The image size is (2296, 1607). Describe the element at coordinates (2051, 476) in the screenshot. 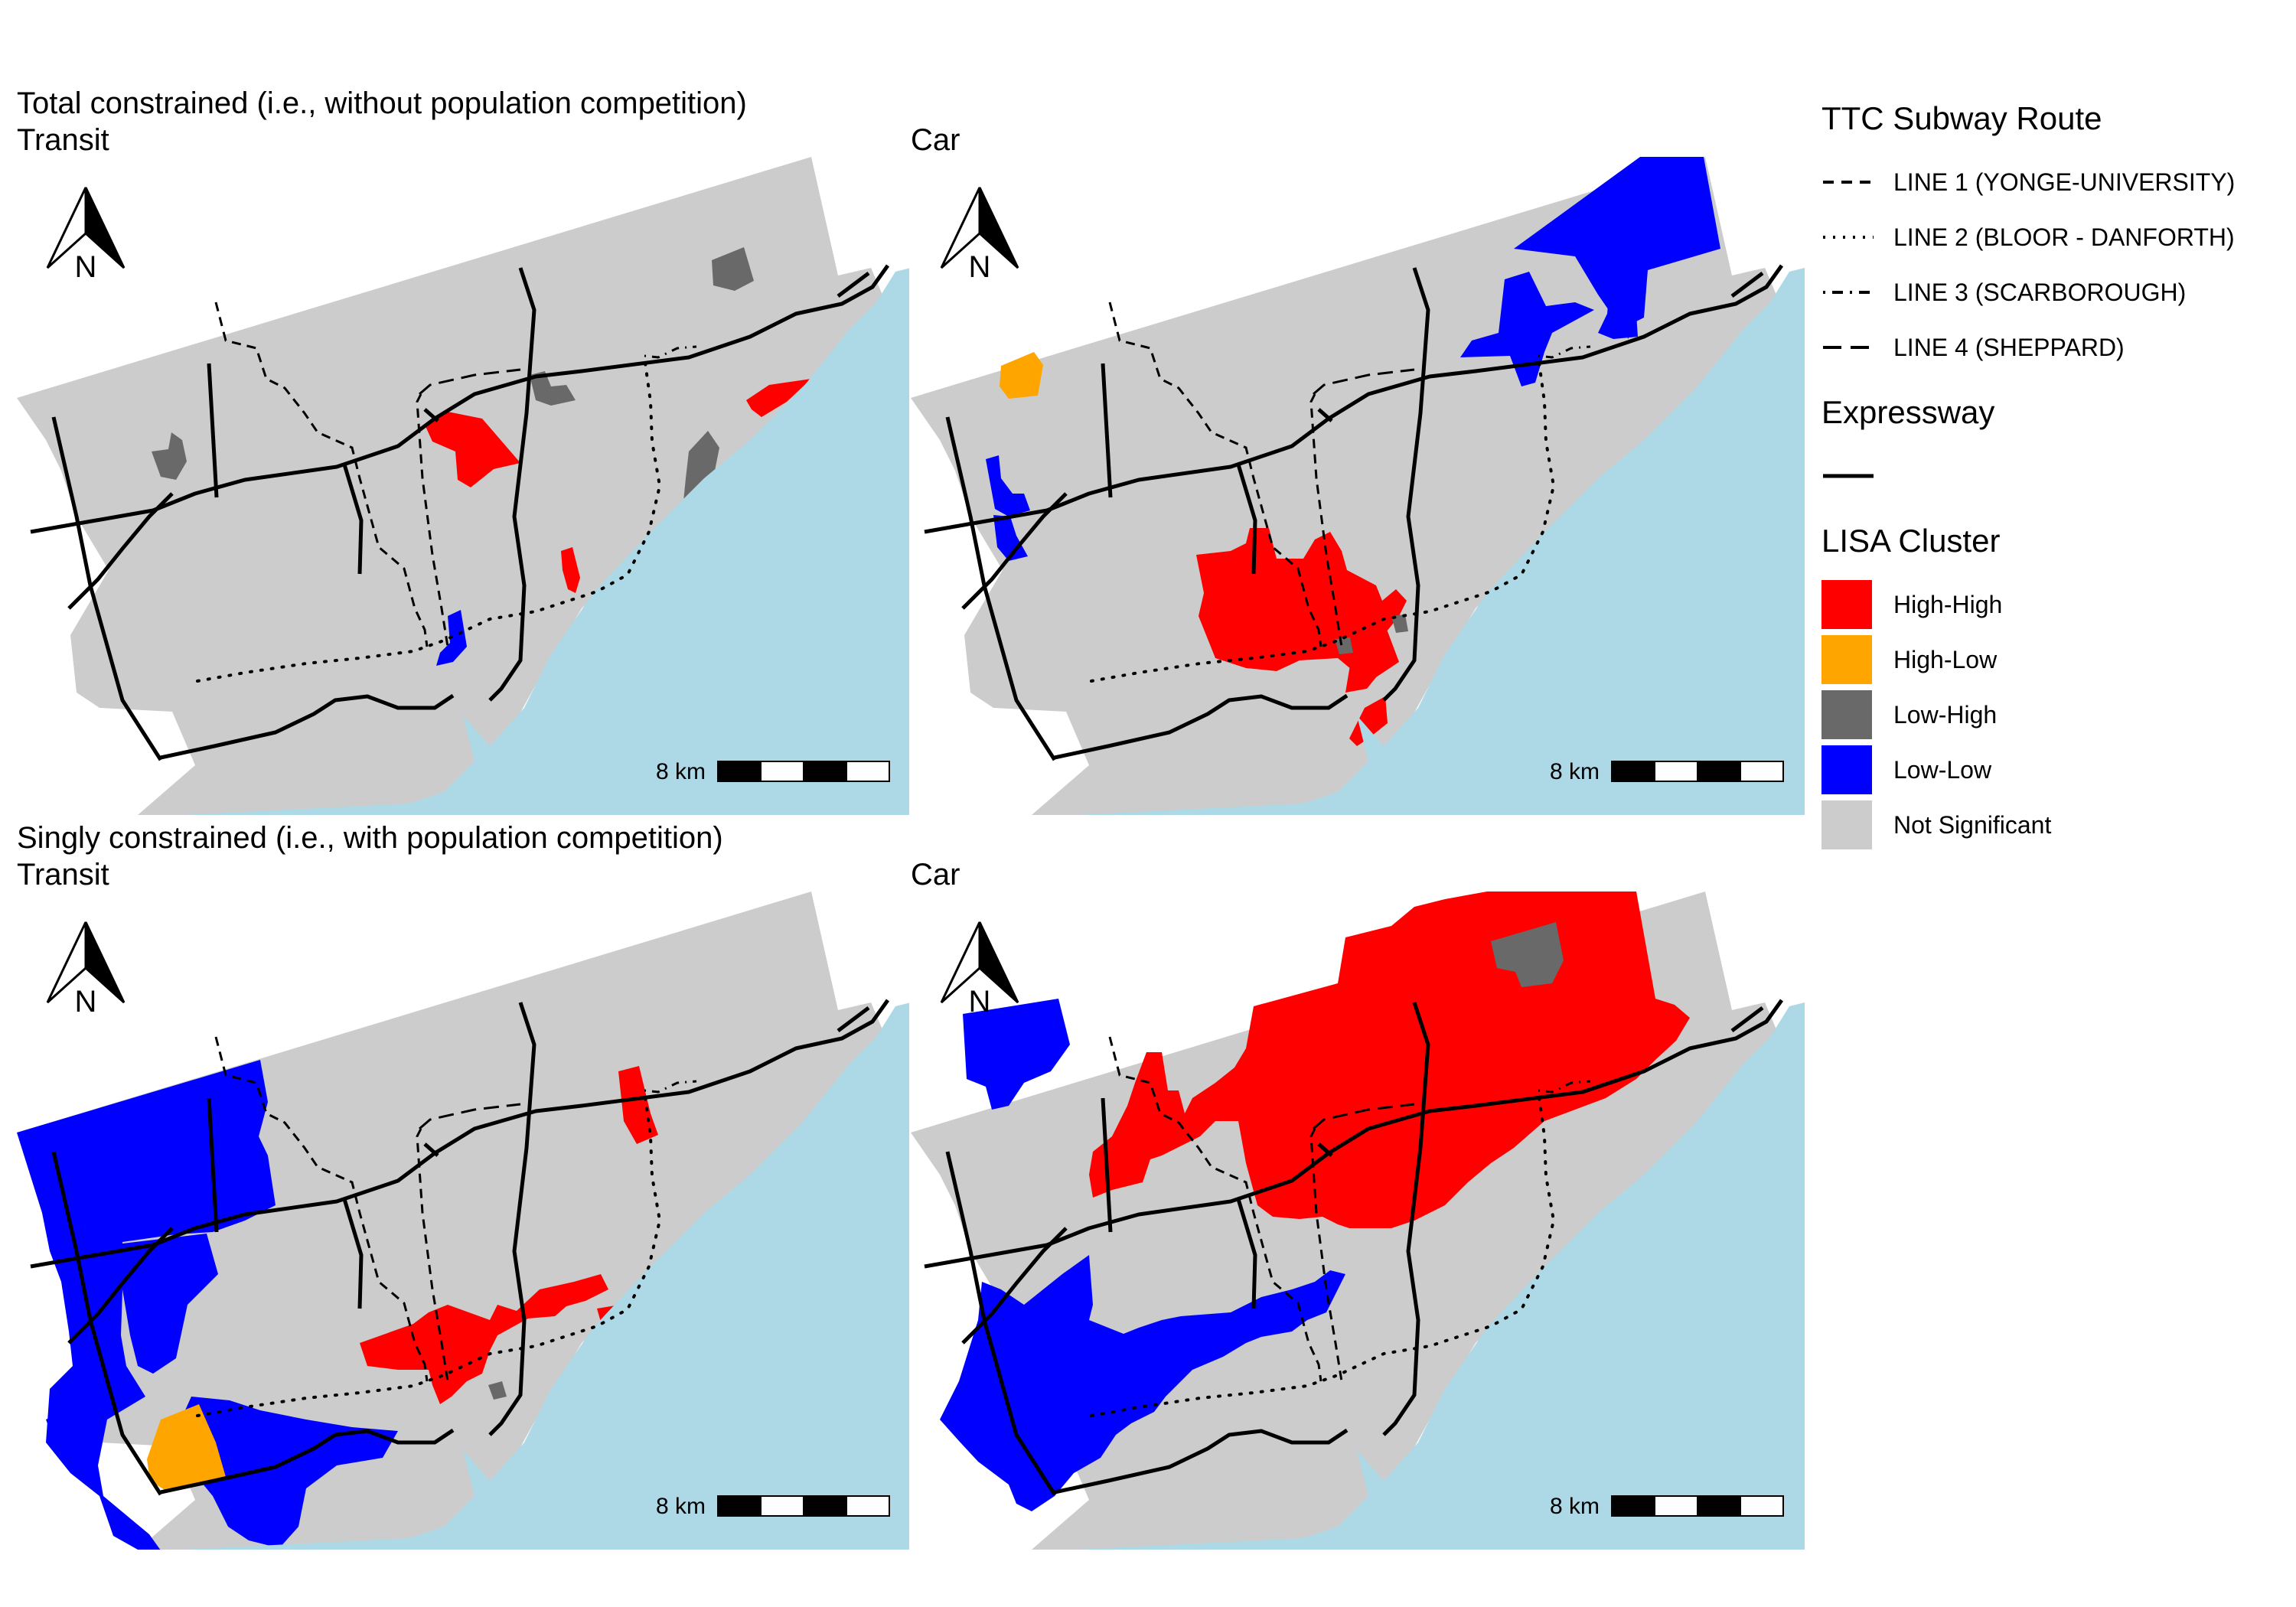

I see `legend-item-expressway` at that location.